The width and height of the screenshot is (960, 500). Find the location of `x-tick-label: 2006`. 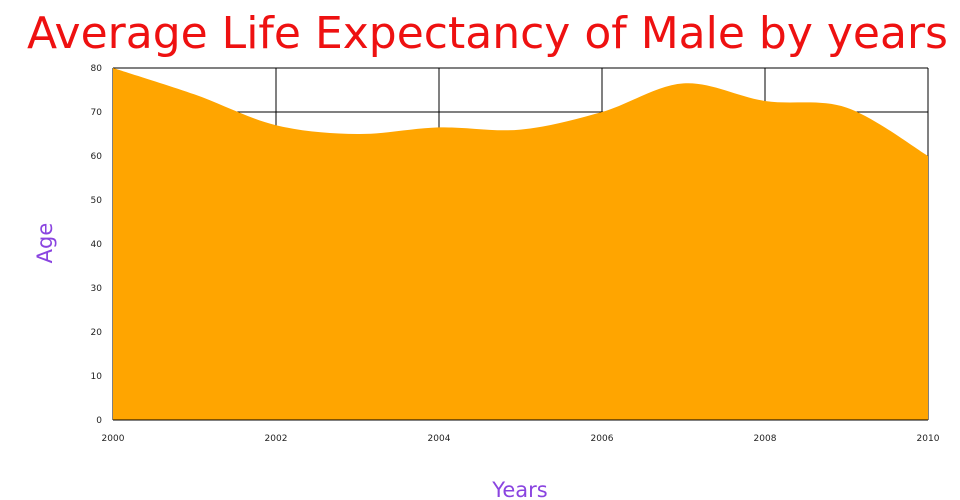

x-tick-label: 2006 is located at coordinates (602, 439).